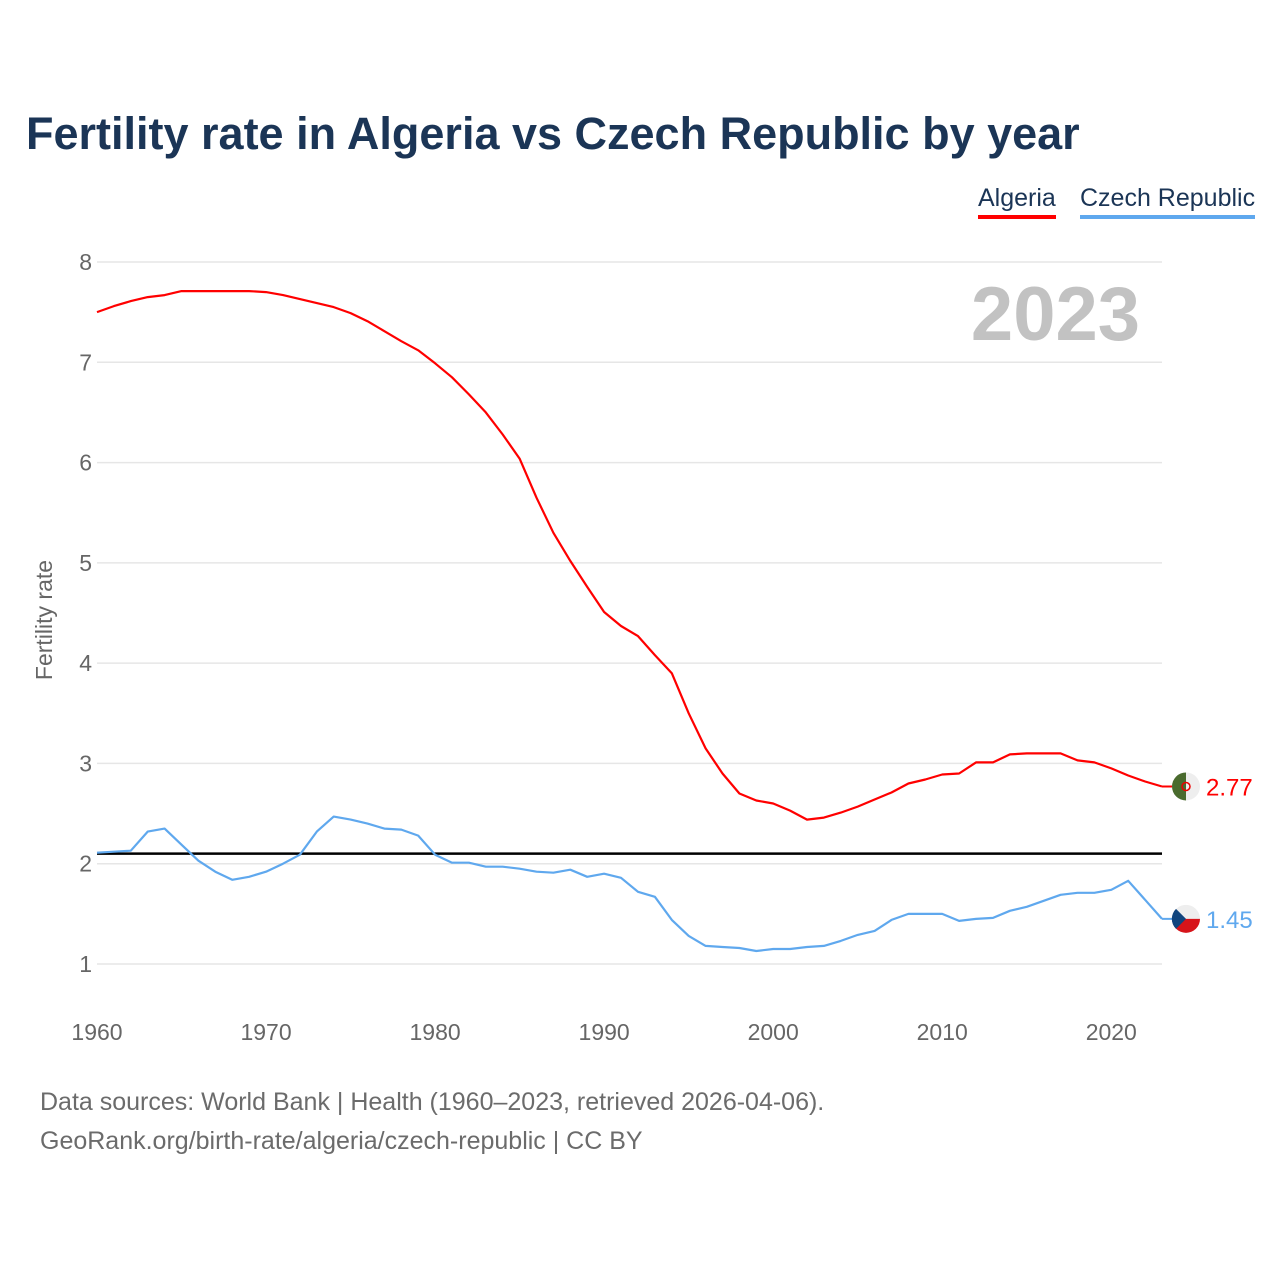  I want to click on flag-algeria-crescent, so click(1186, 786).